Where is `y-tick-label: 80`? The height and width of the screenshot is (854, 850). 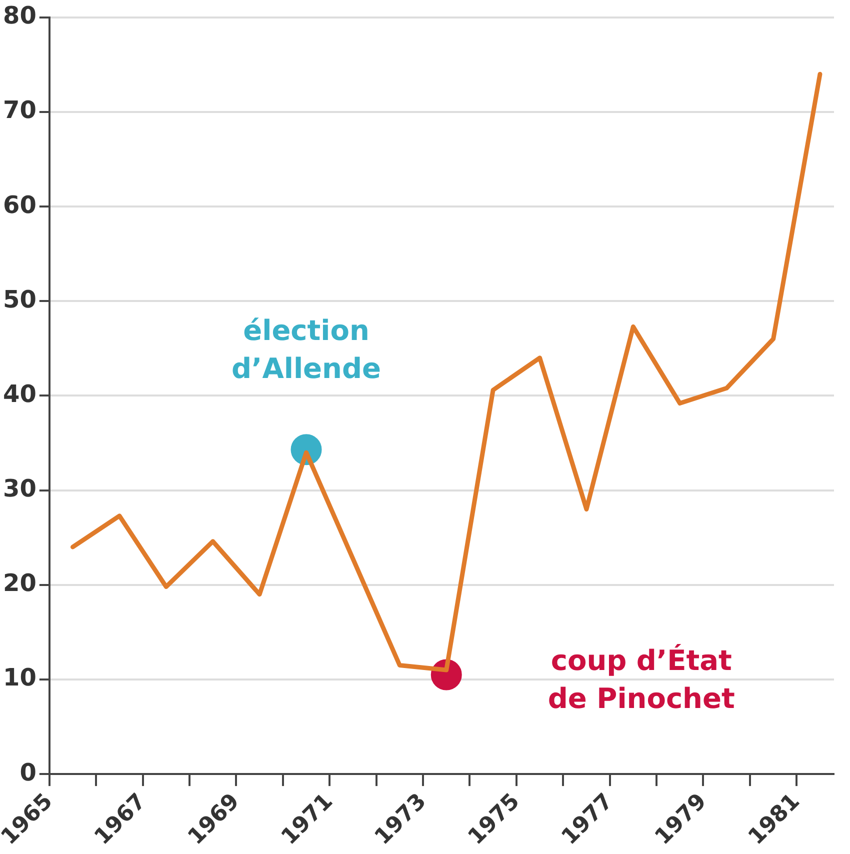 y-tick-label: 80 is located at coordinates (19, 16).